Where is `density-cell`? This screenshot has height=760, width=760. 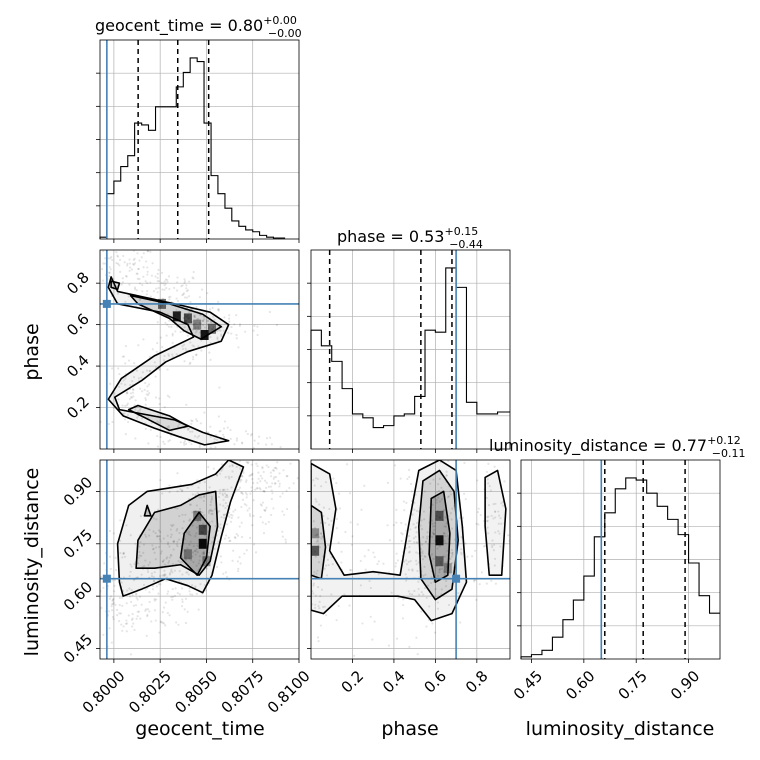 density-cell is located at coordinates (315, 550).